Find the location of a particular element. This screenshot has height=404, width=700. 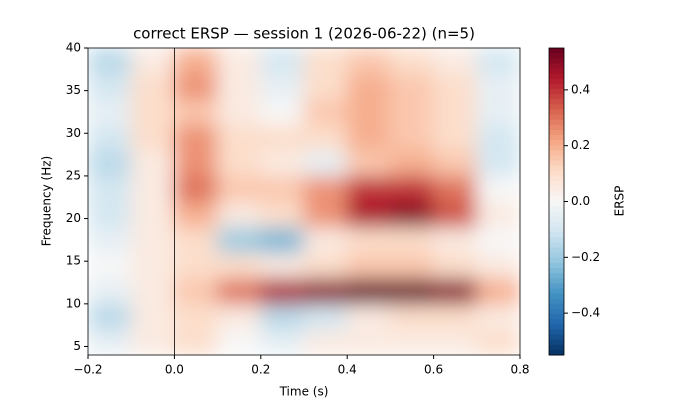

x-tick-label: 0.0 is located at coordinates (174, 370).